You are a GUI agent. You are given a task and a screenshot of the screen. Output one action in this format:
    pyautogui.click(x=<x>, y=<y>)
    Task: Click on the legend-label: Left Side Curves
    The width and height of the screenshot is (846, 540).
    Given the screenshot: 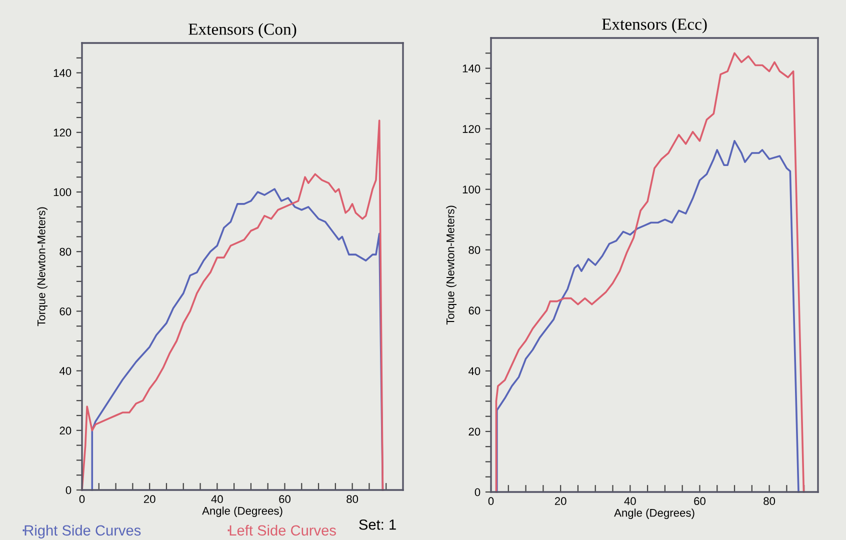 What is the action you would take?
    pyautogui.click(x=283, y=530)
    